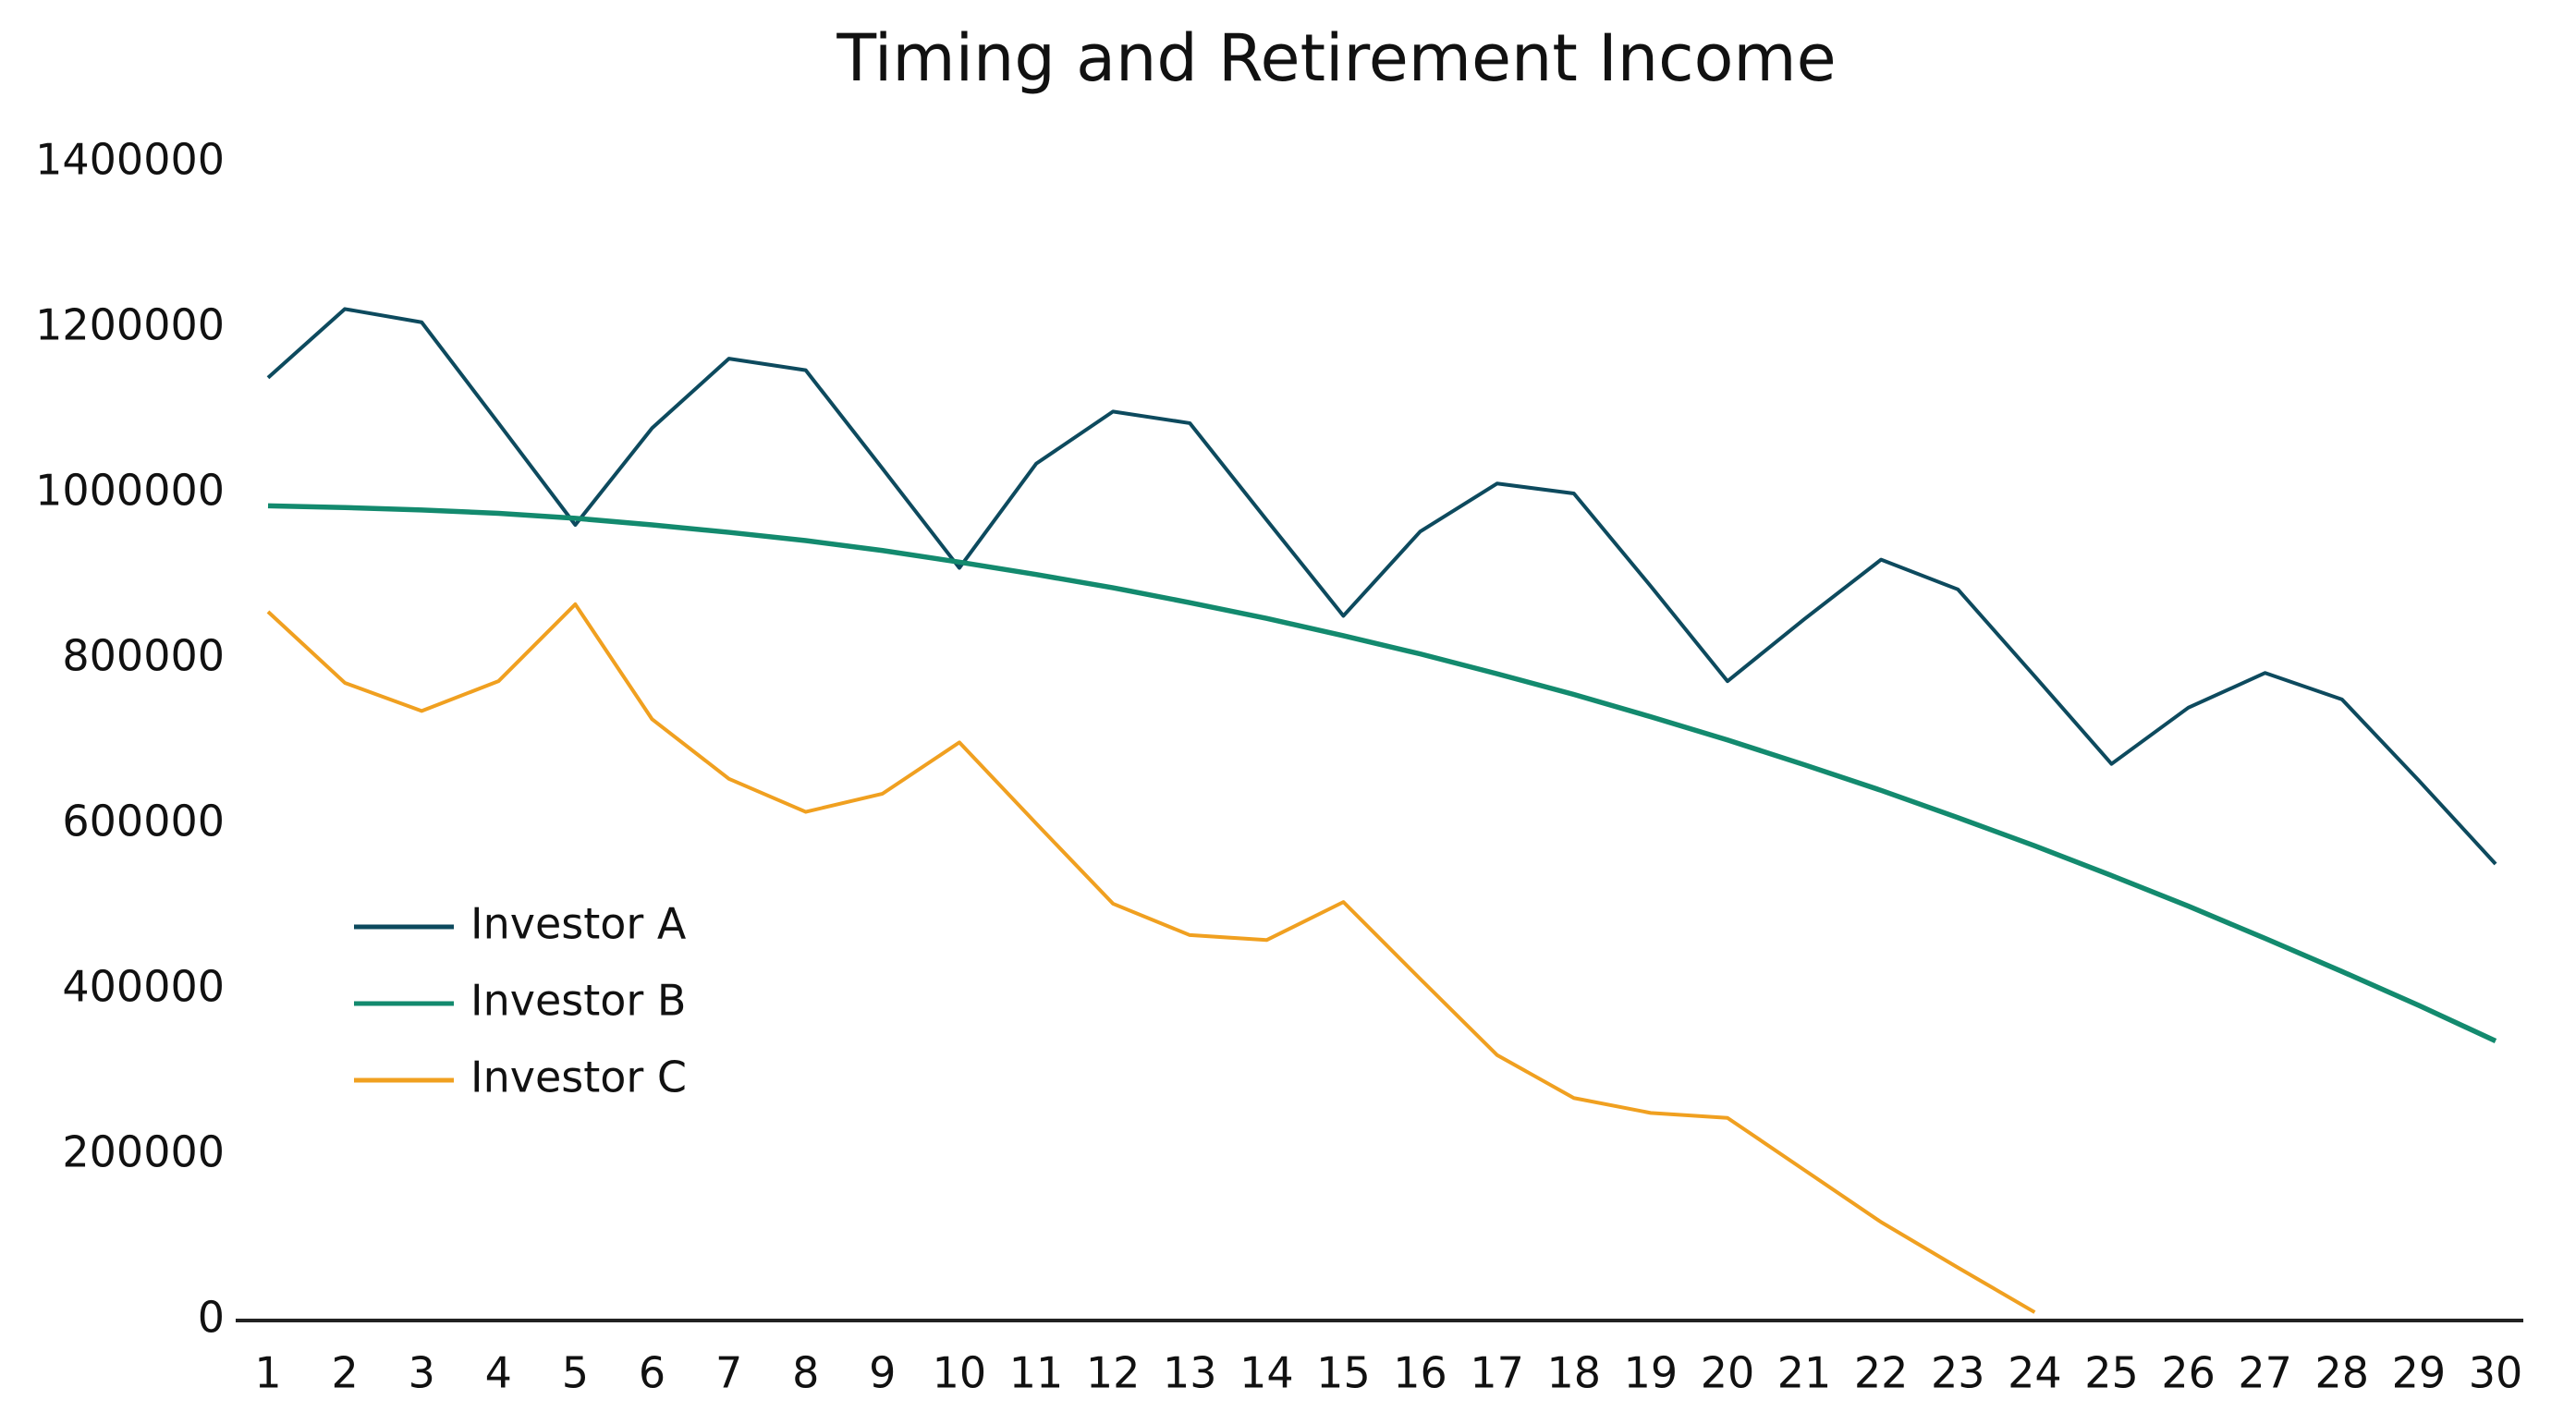 Image resolution: width=2576 pixels, height=1424 pixels. What do you see at coordinates (578, 1001) in the screenshot?
I see `legend-label: Investor B` at bounding box center [578, 1001].